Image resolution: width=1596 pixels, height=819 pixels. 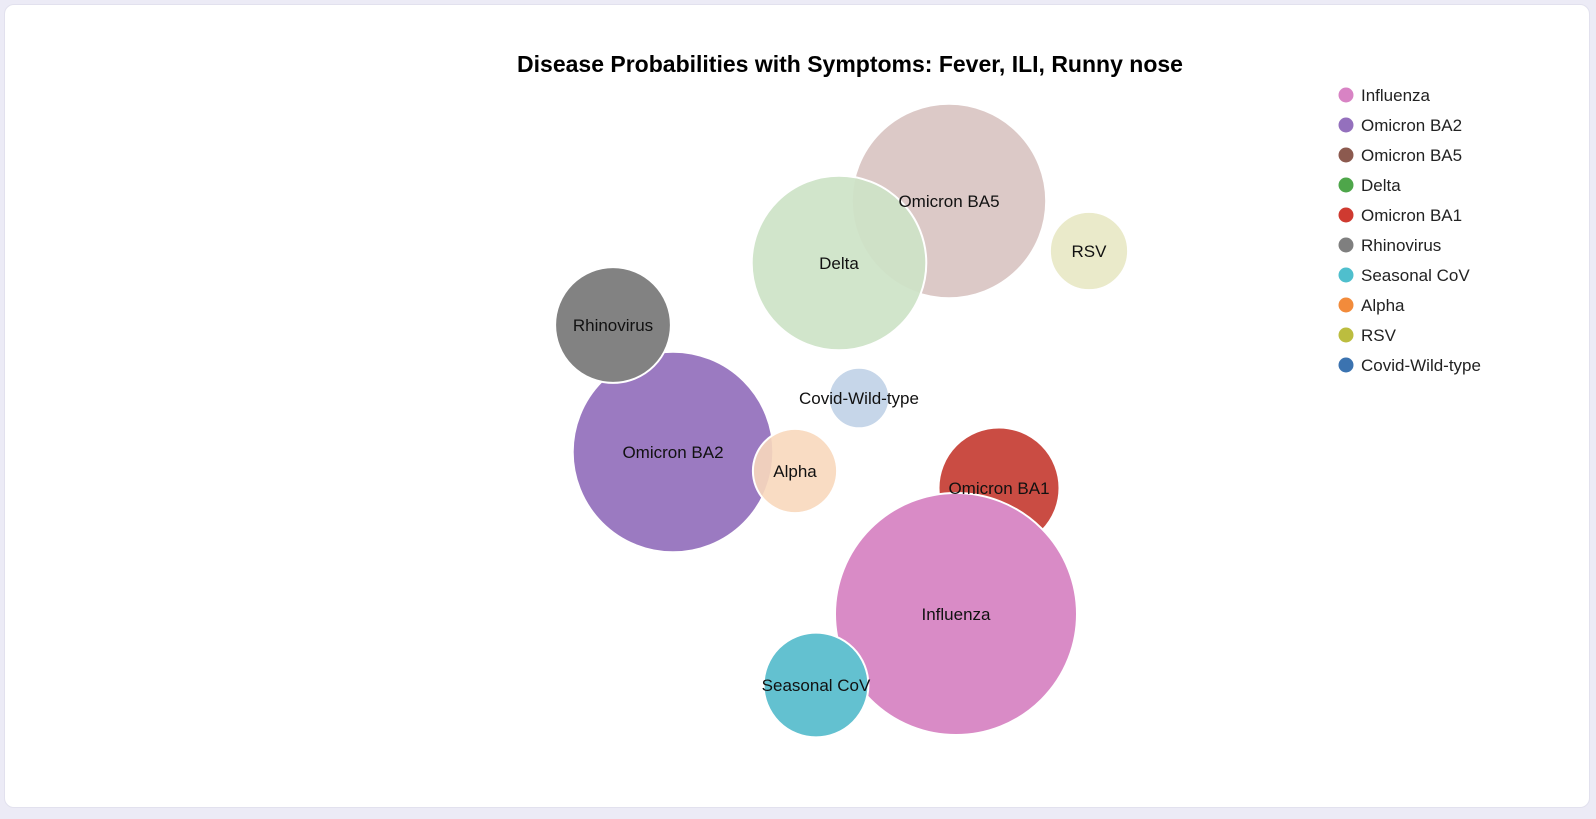 I want to click on legend-swatch-omicron-ba1, so click(x=1346, y=215).